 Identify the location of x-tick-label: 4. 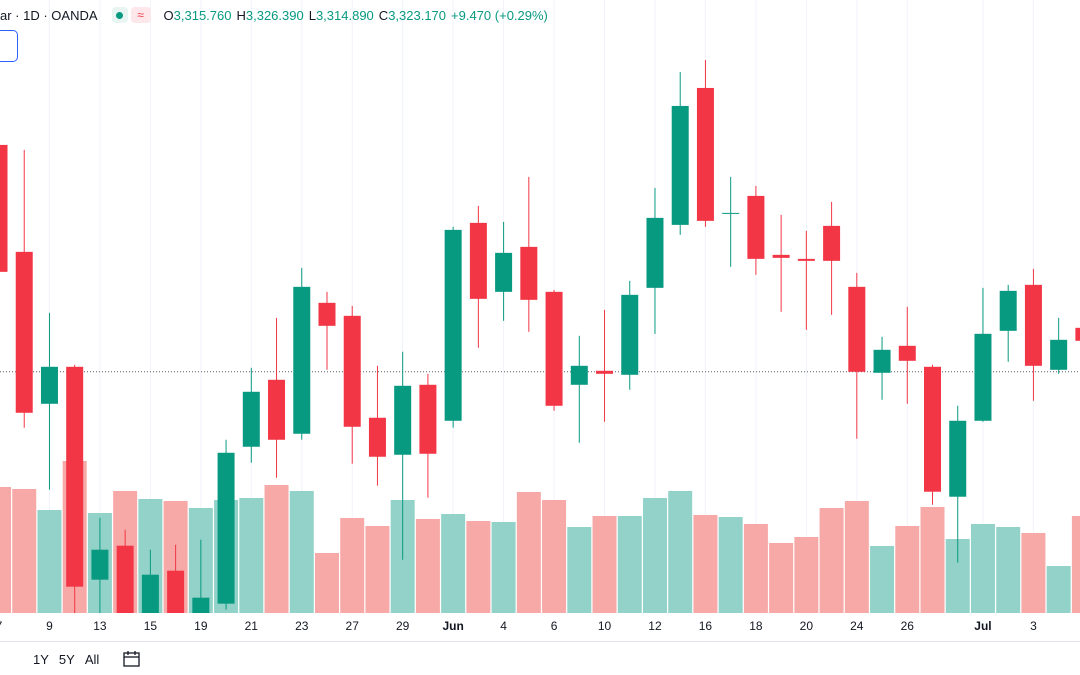
(503, 626).